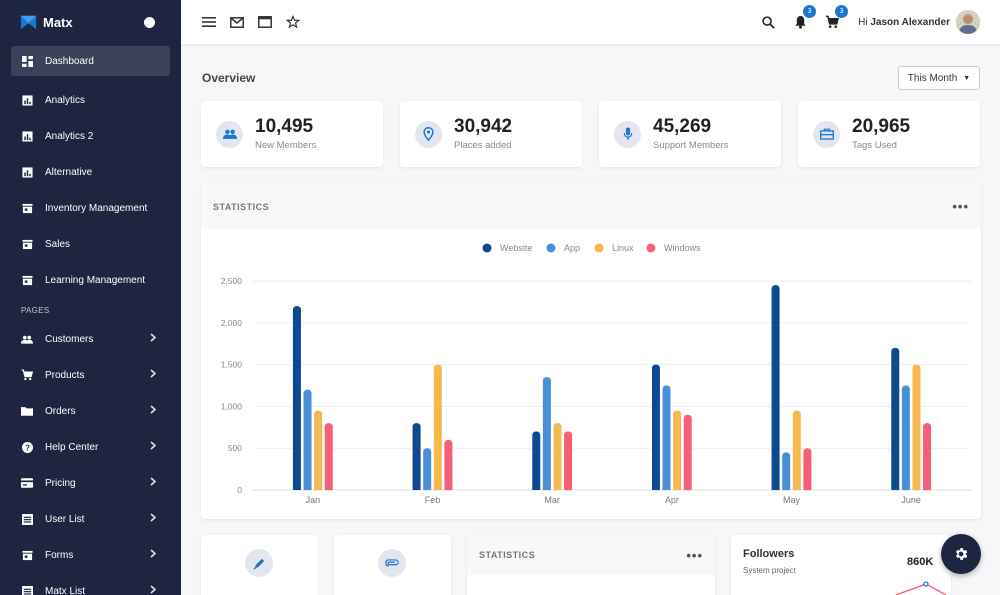 The image size is (1000, 595). I want to click on sidebar-item-label: Products, so click(65, 375).